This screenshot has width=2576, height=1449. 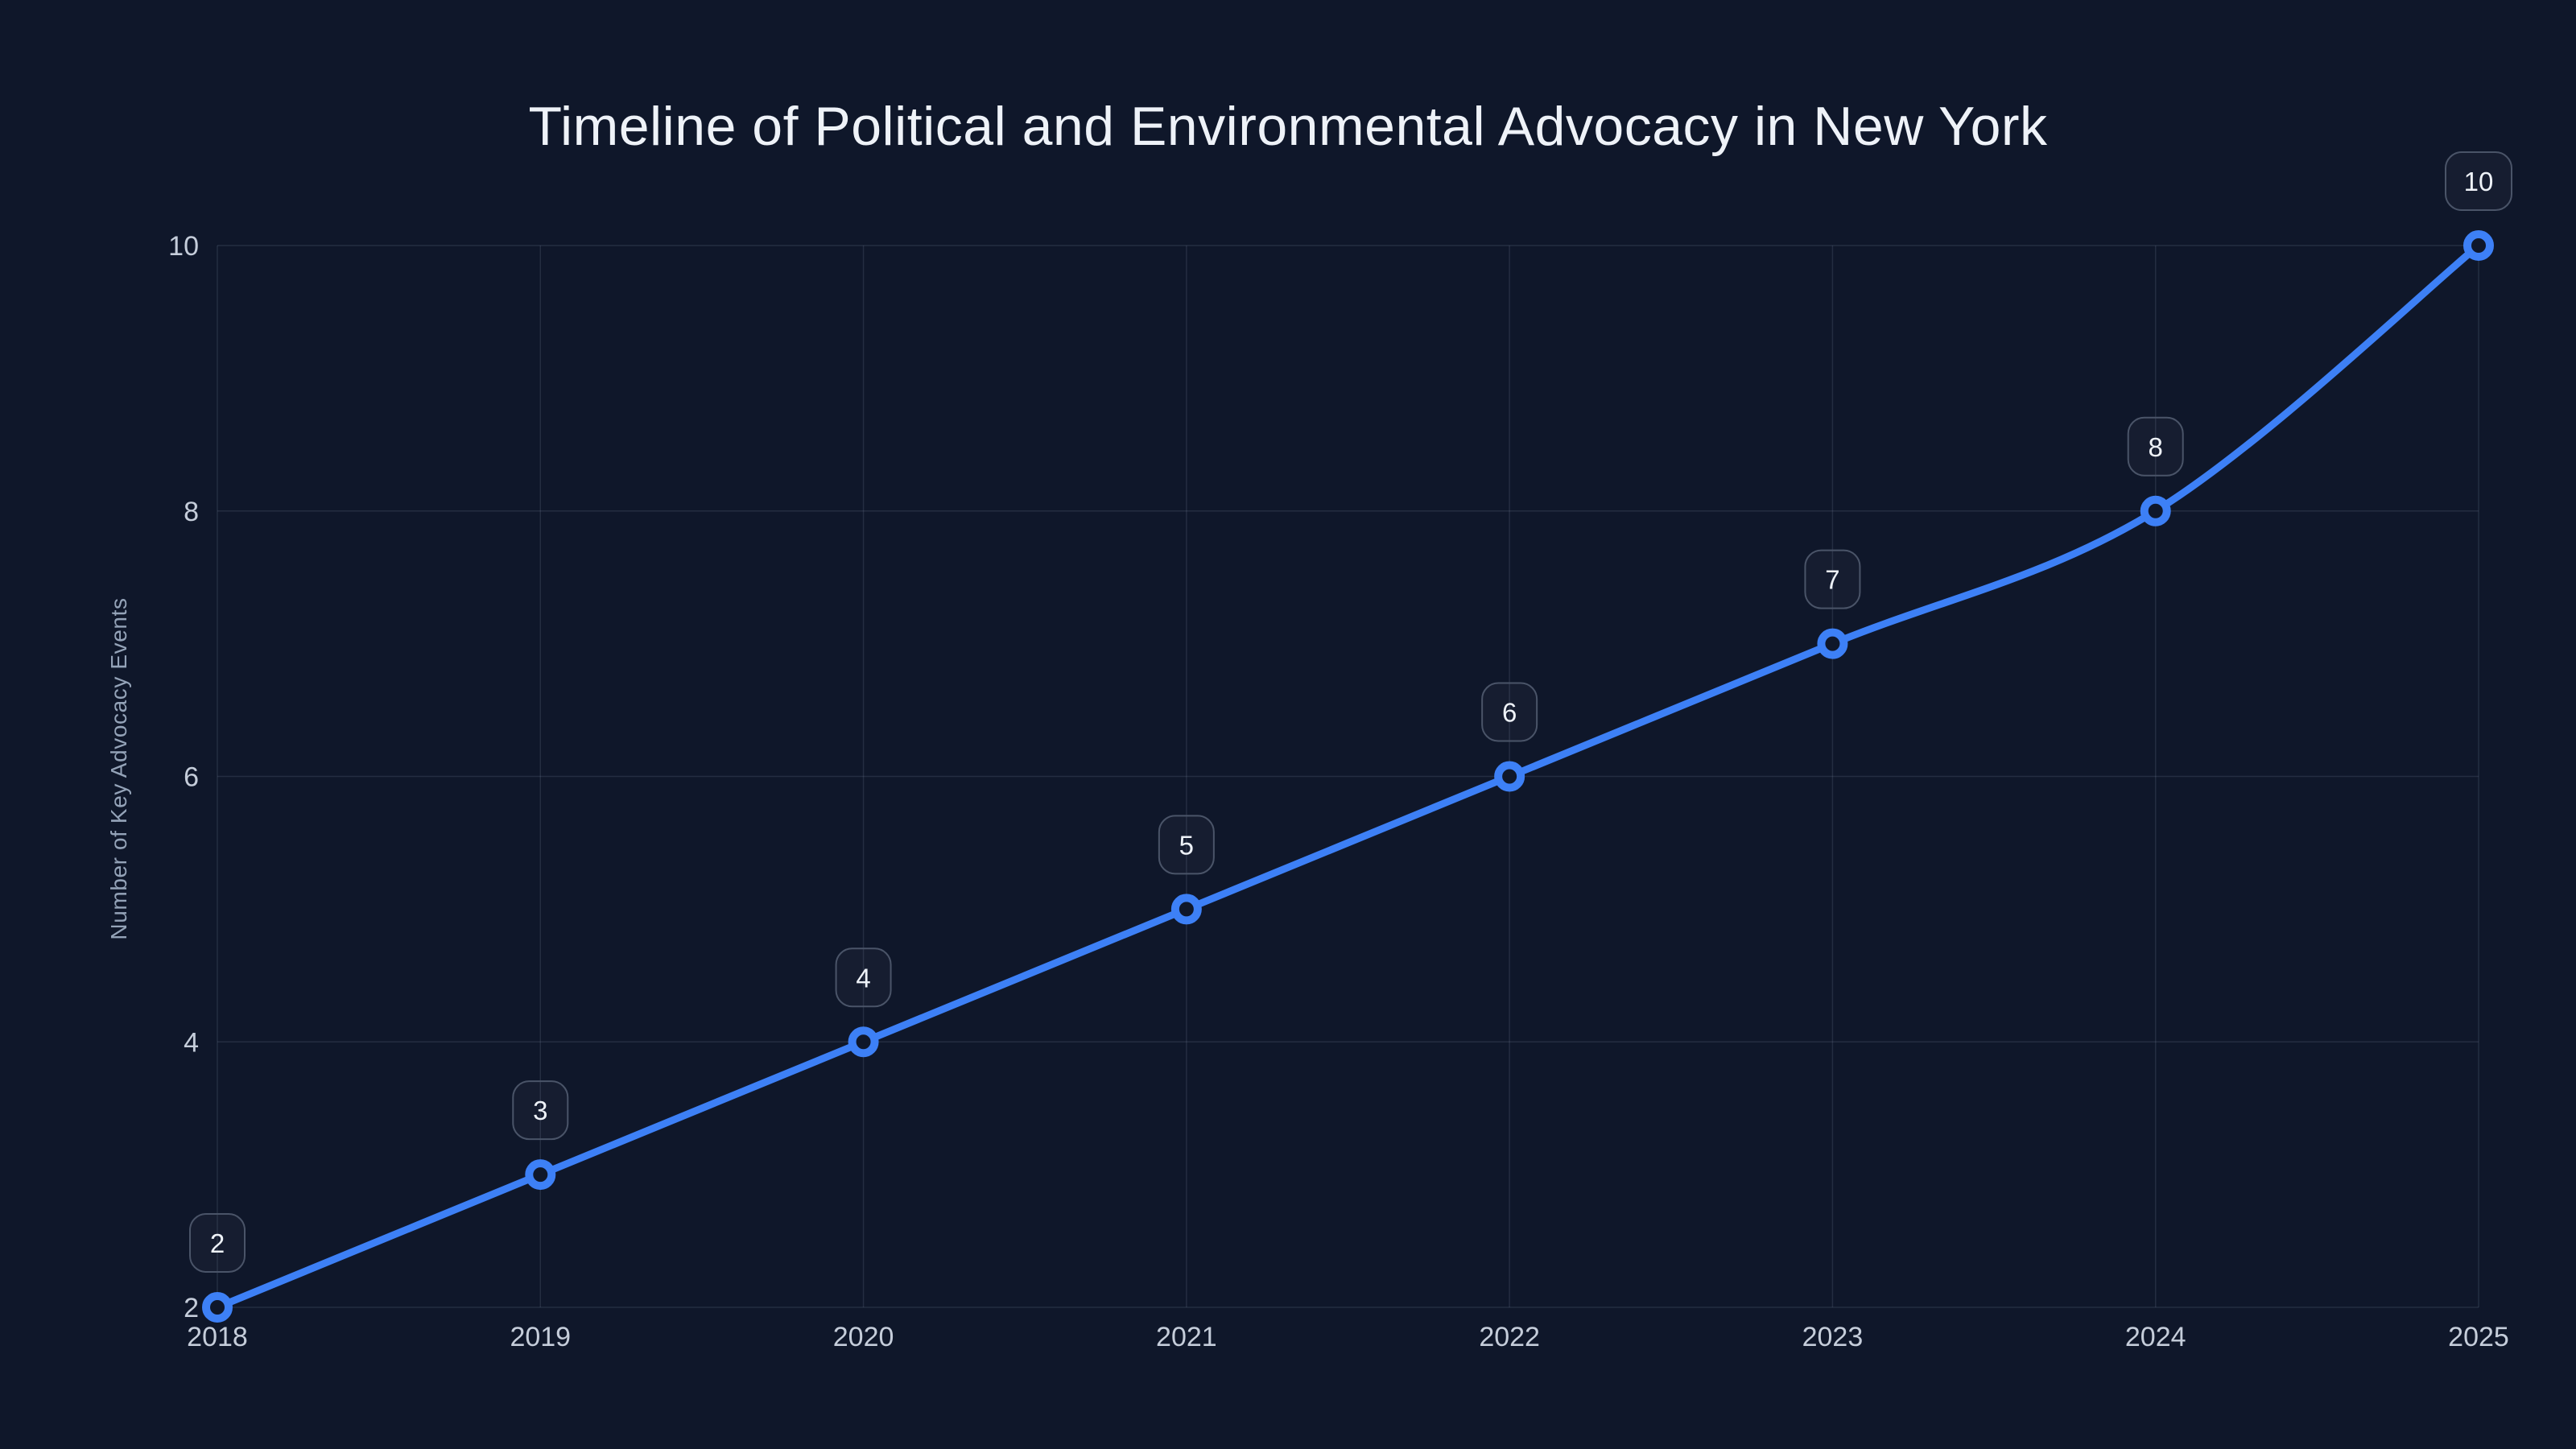 What do you see at coordinates (1833, 1337) in the screenshot?
I see `x-tick-label: 2023` at bounding box center [1833, 1337].